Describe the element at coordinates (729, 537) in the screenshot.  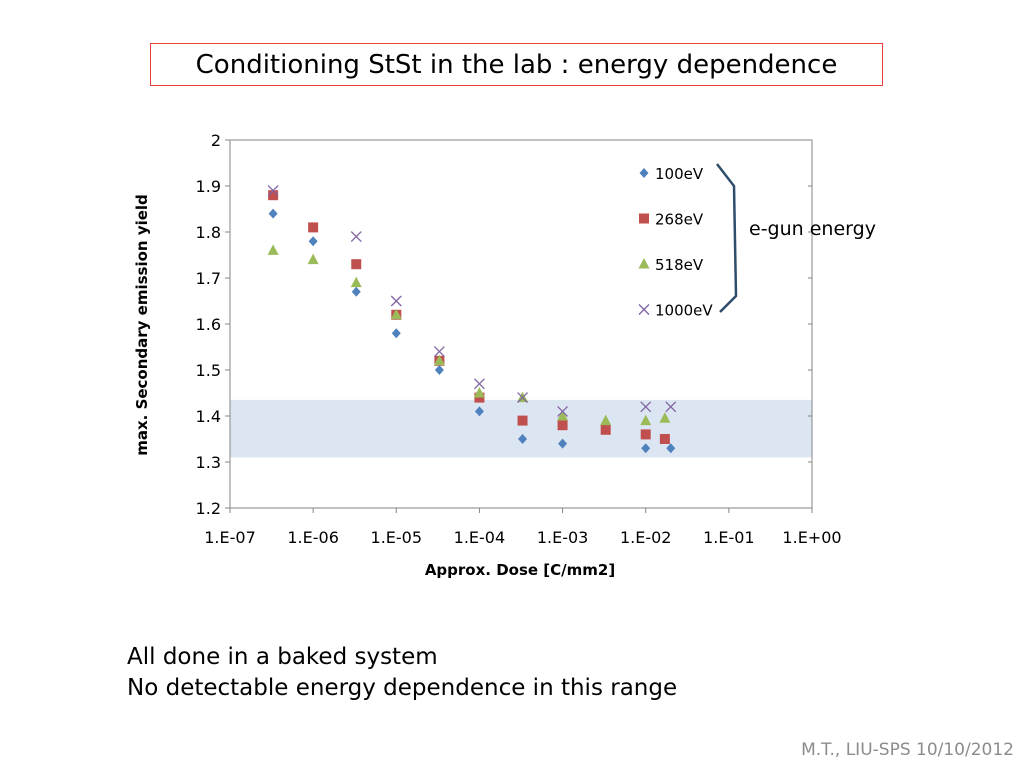
I see `x-tick-label: 1.E-01` at that location.